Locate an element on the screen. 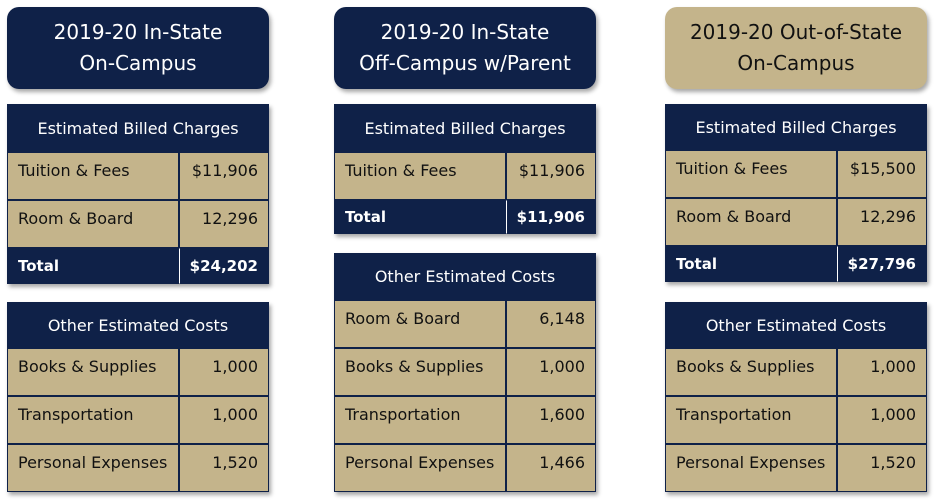 Image resolution: width=936 pixels, height=501 pixels. table-row: Personal Expenses 1,466 is located at coordinates (465, 468).